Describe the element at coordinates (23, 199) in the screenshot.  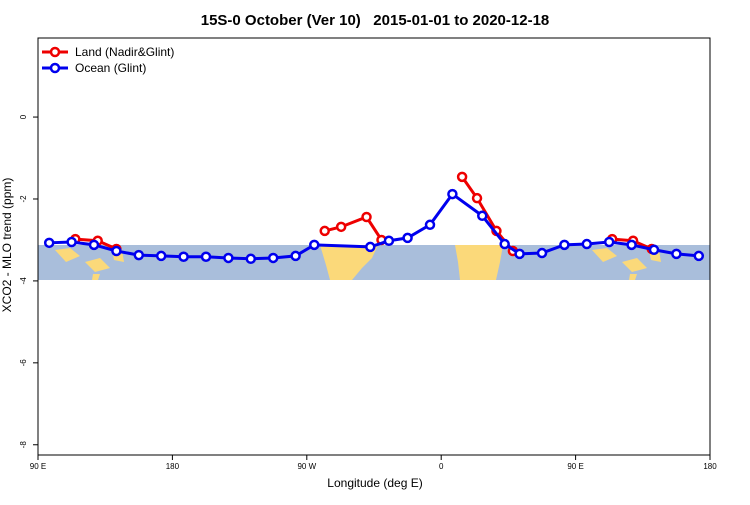
I see `y-tick-label: -2` at that location.